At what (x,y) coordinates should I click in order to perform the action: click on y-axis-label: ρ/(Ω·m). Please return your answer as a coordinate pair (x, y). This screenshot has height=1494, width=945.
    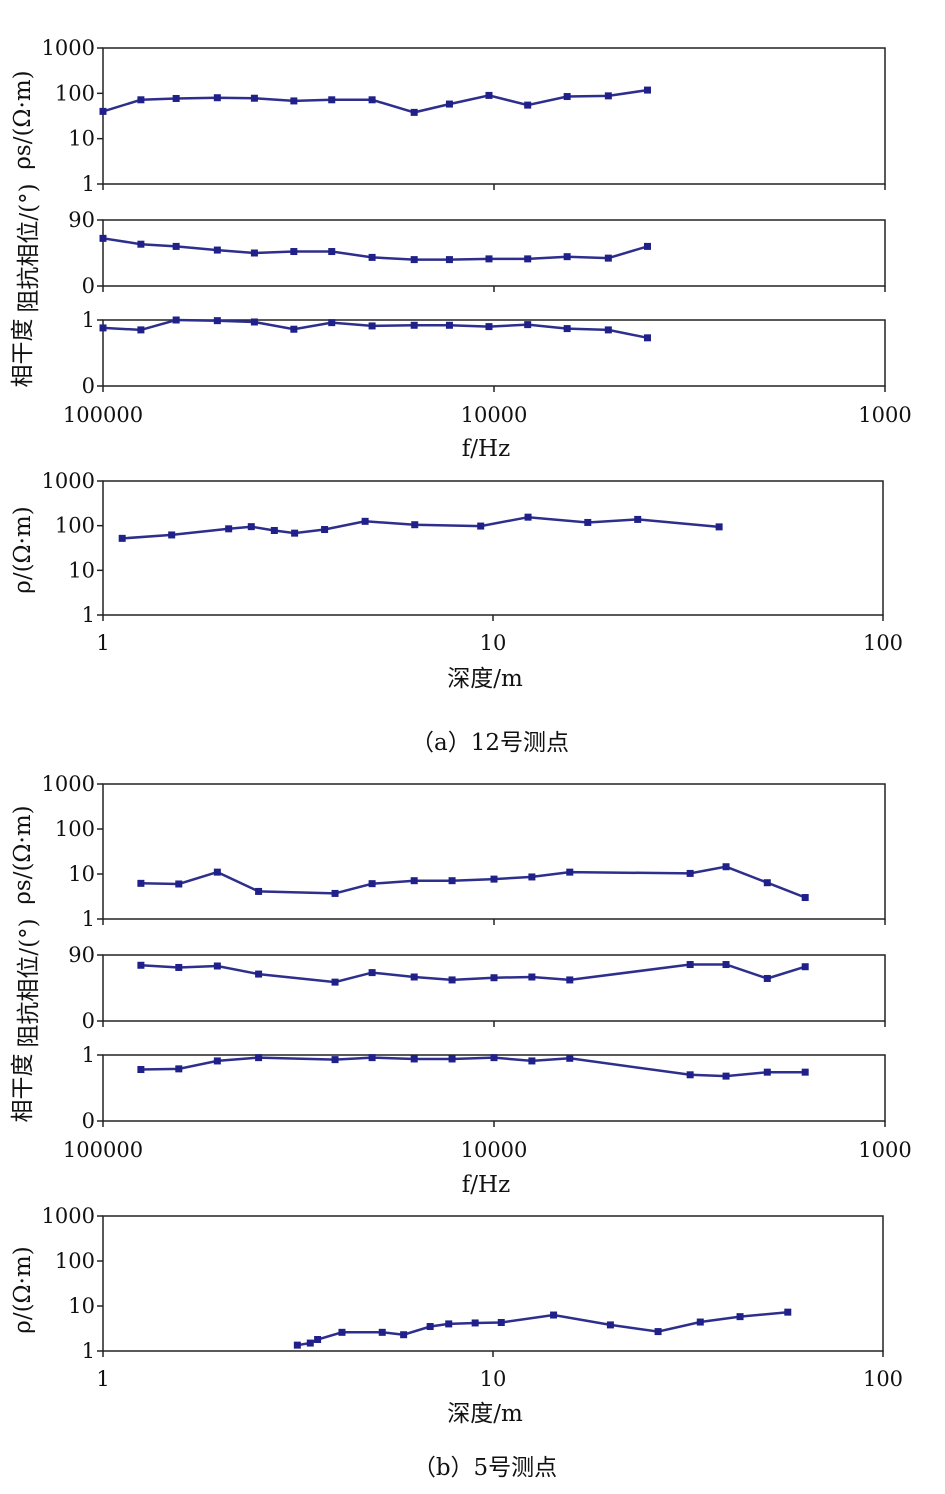
    Looking at the image, I should click on (23, 1289).